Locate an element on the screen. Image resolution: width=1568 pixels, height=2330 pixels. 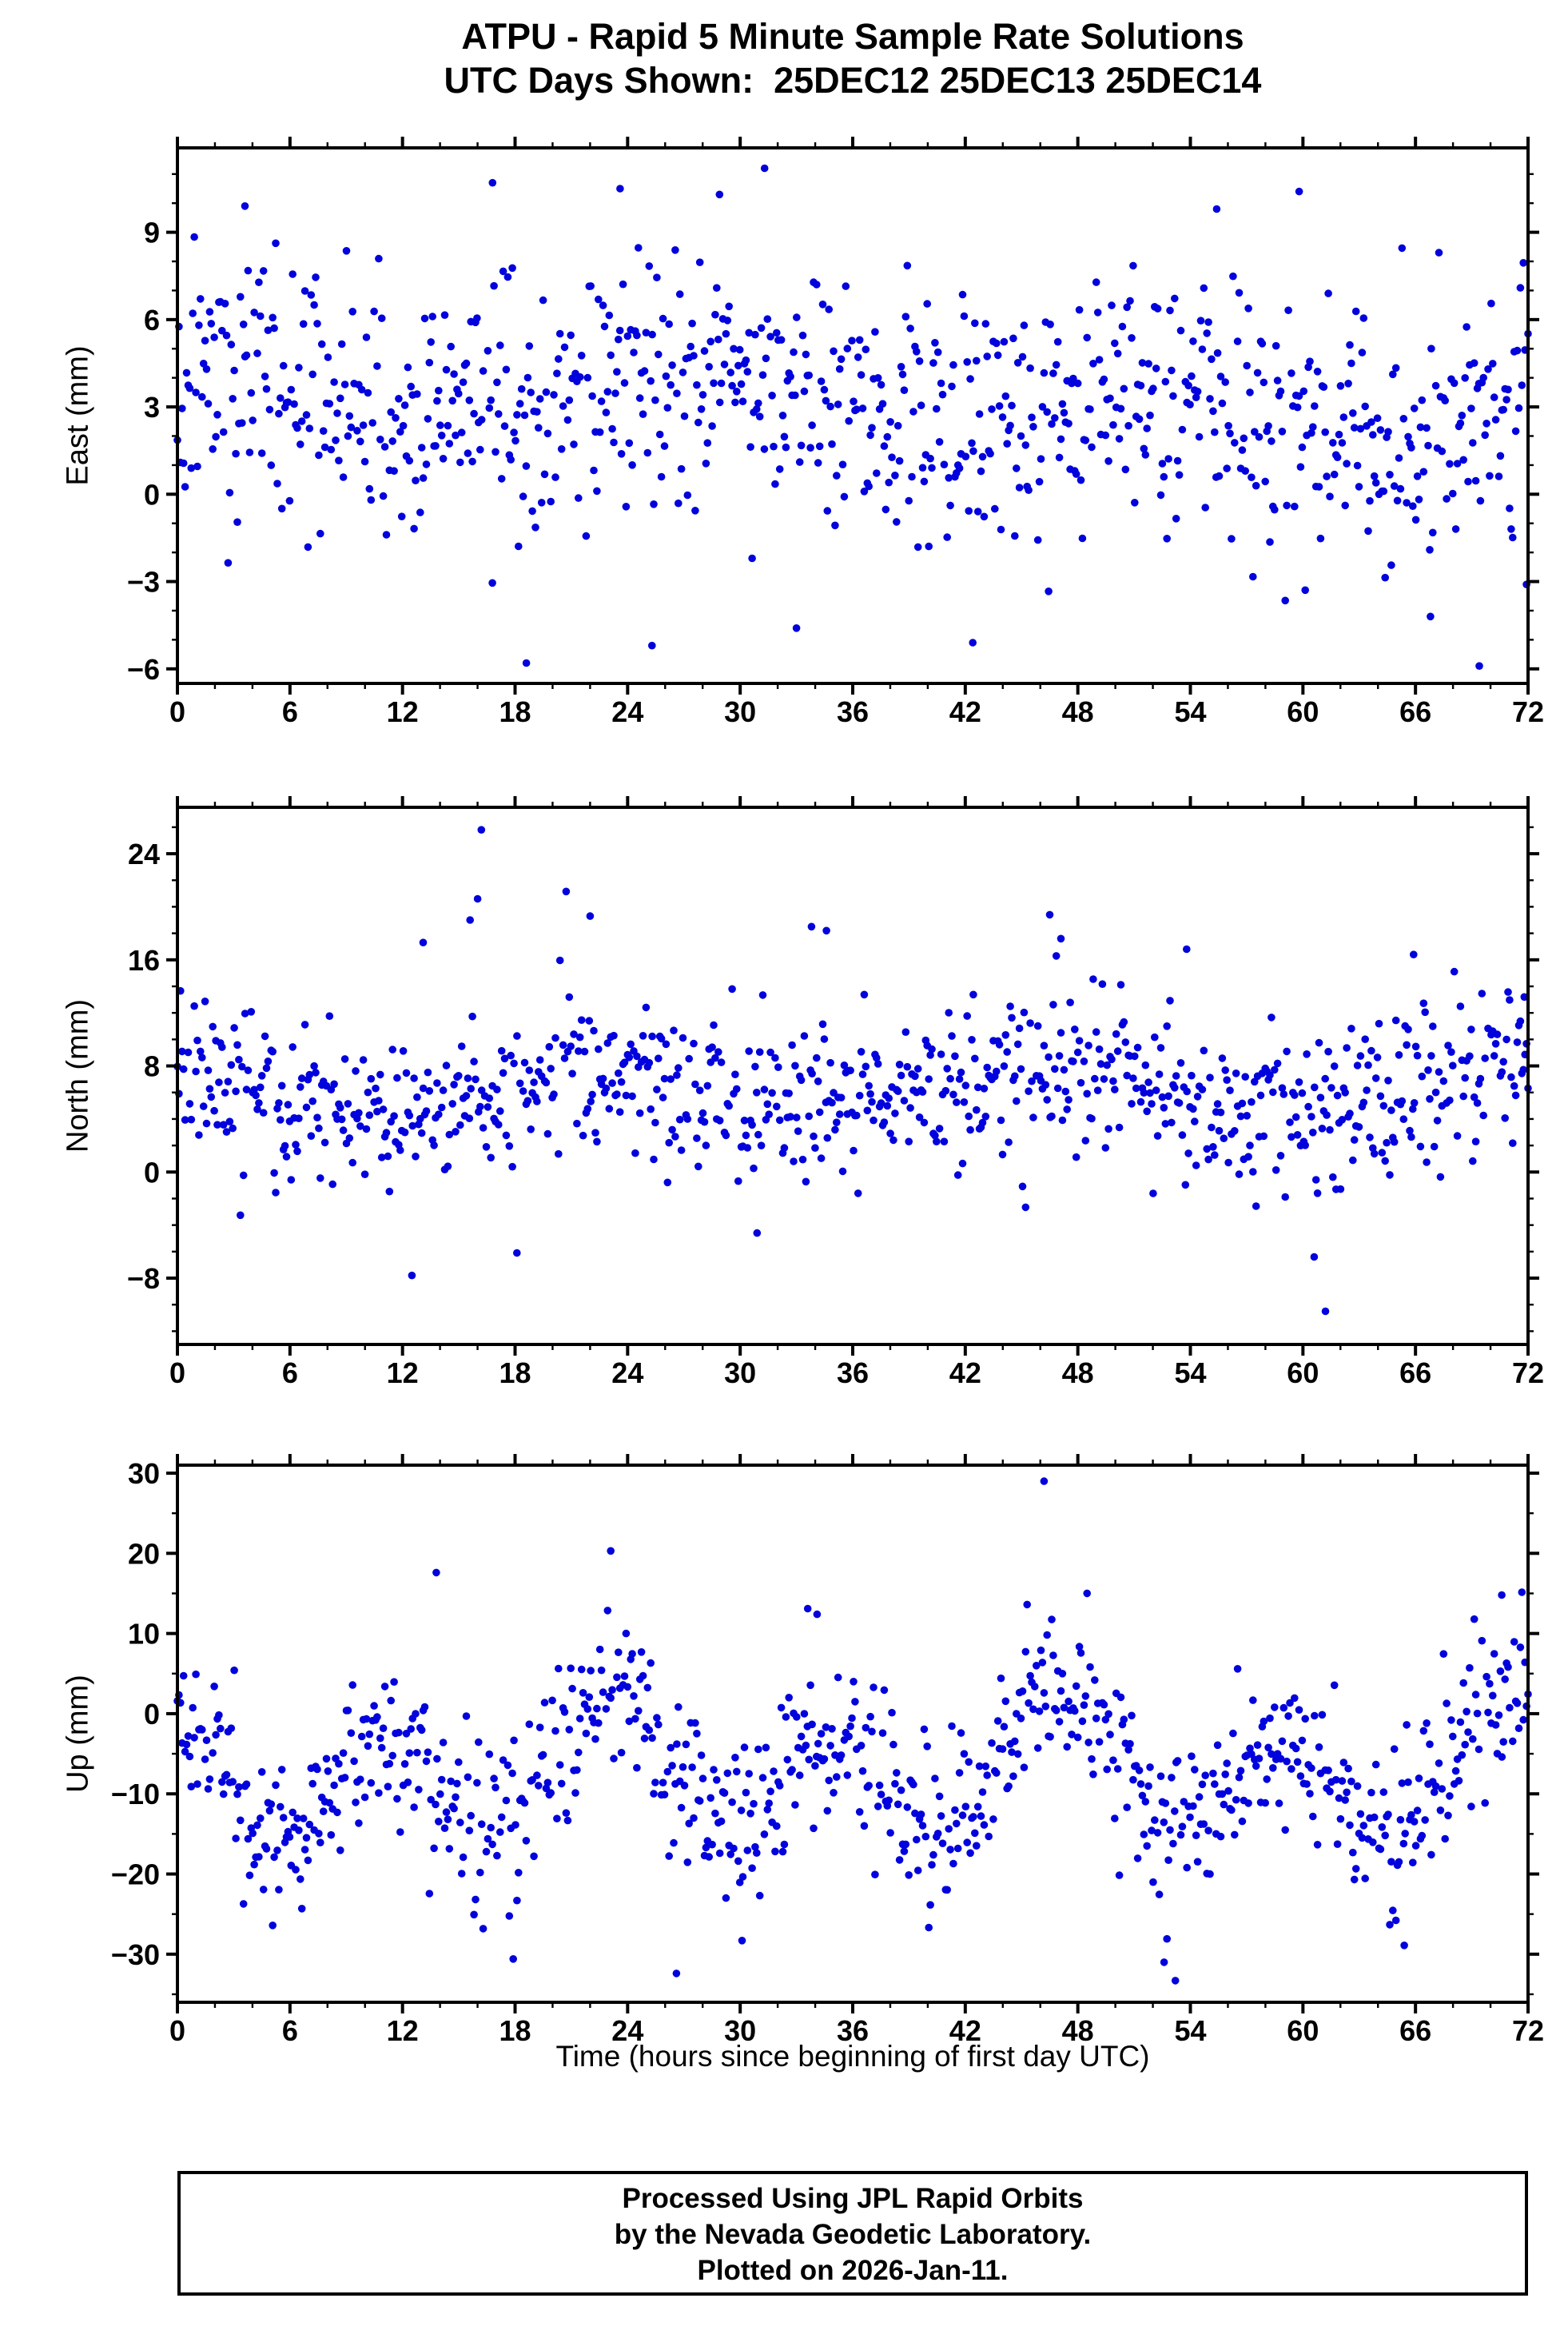
x-tick-label: 60 is located at coordinates (1303, 712).